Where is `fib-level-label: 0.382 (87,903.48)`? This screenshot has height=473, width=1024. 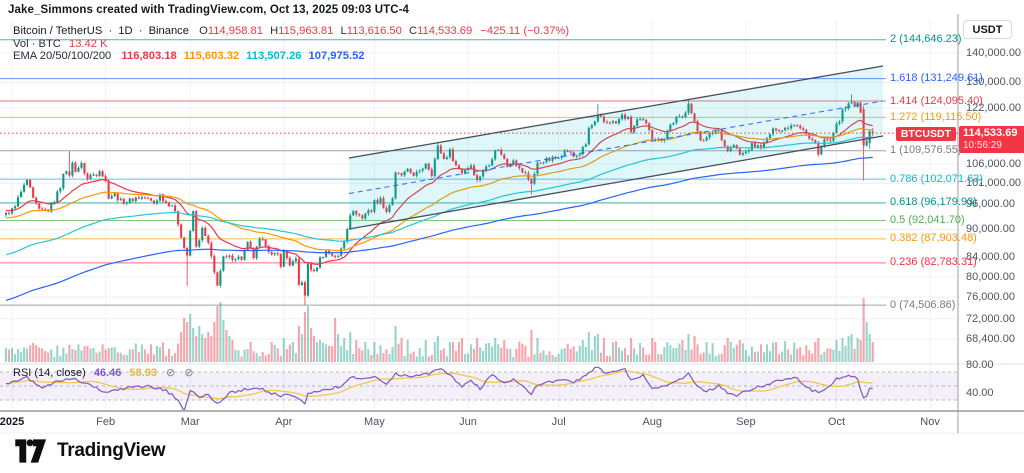
fib-level-label: 0.382 (87,903.48) is located at coordinates (933, 238).